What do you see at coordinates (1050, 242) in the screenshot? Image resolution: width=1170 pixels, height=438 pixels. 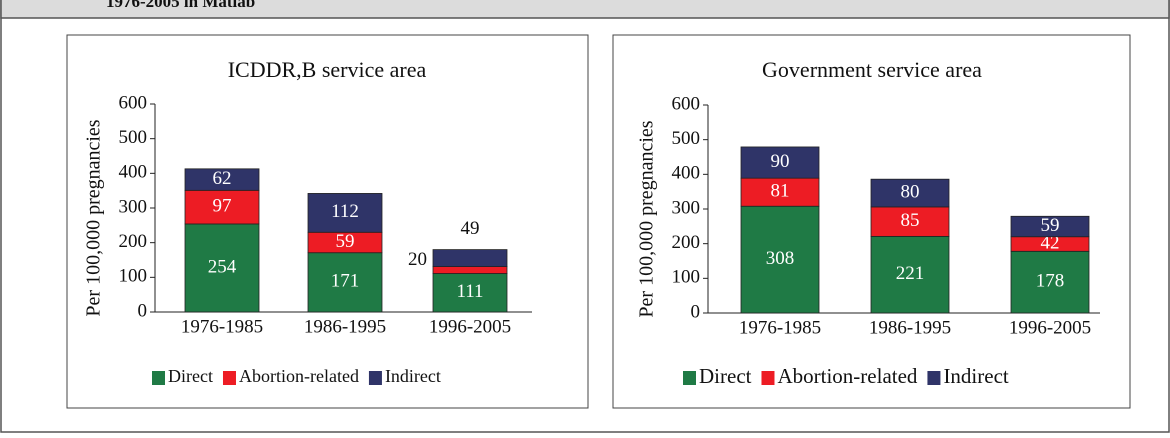 I see `value-label: 42` at bounding box center [1050, 242].